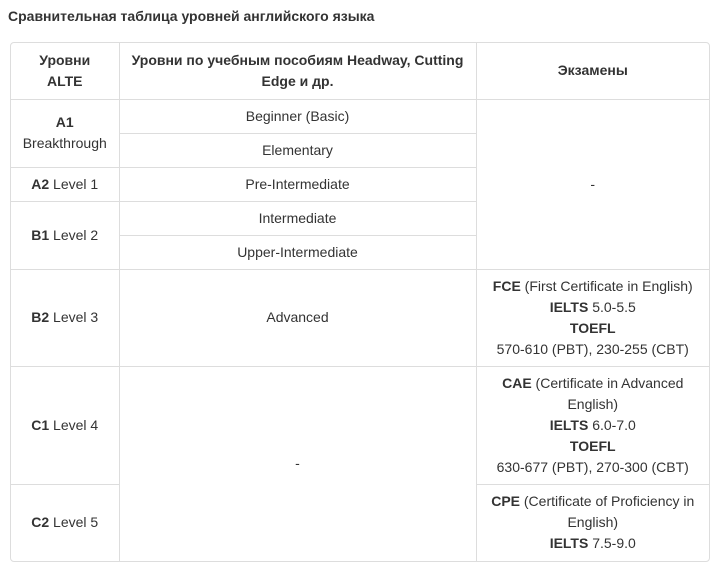  What do you see at coordinates (40, 234) in the screenshot?
I see `level-code: B1` at bounding box center [40, 234].